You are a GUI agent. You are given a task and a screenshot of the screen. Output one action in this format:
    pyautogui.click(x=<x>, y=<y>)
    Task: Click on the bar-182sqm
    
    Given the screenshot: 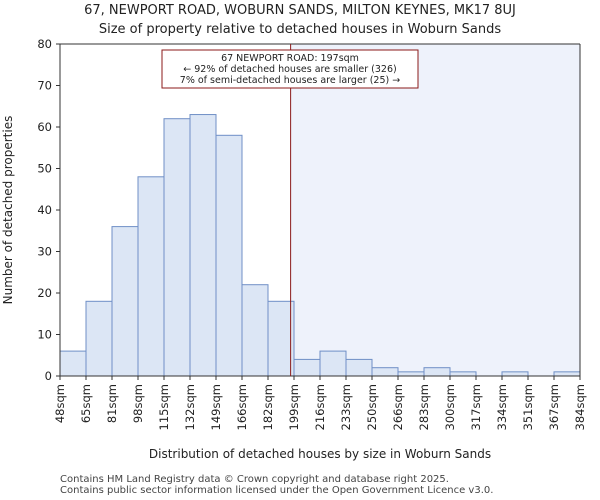 What is the action you would take?
    pyautogui.click(x=281, y=338)
    